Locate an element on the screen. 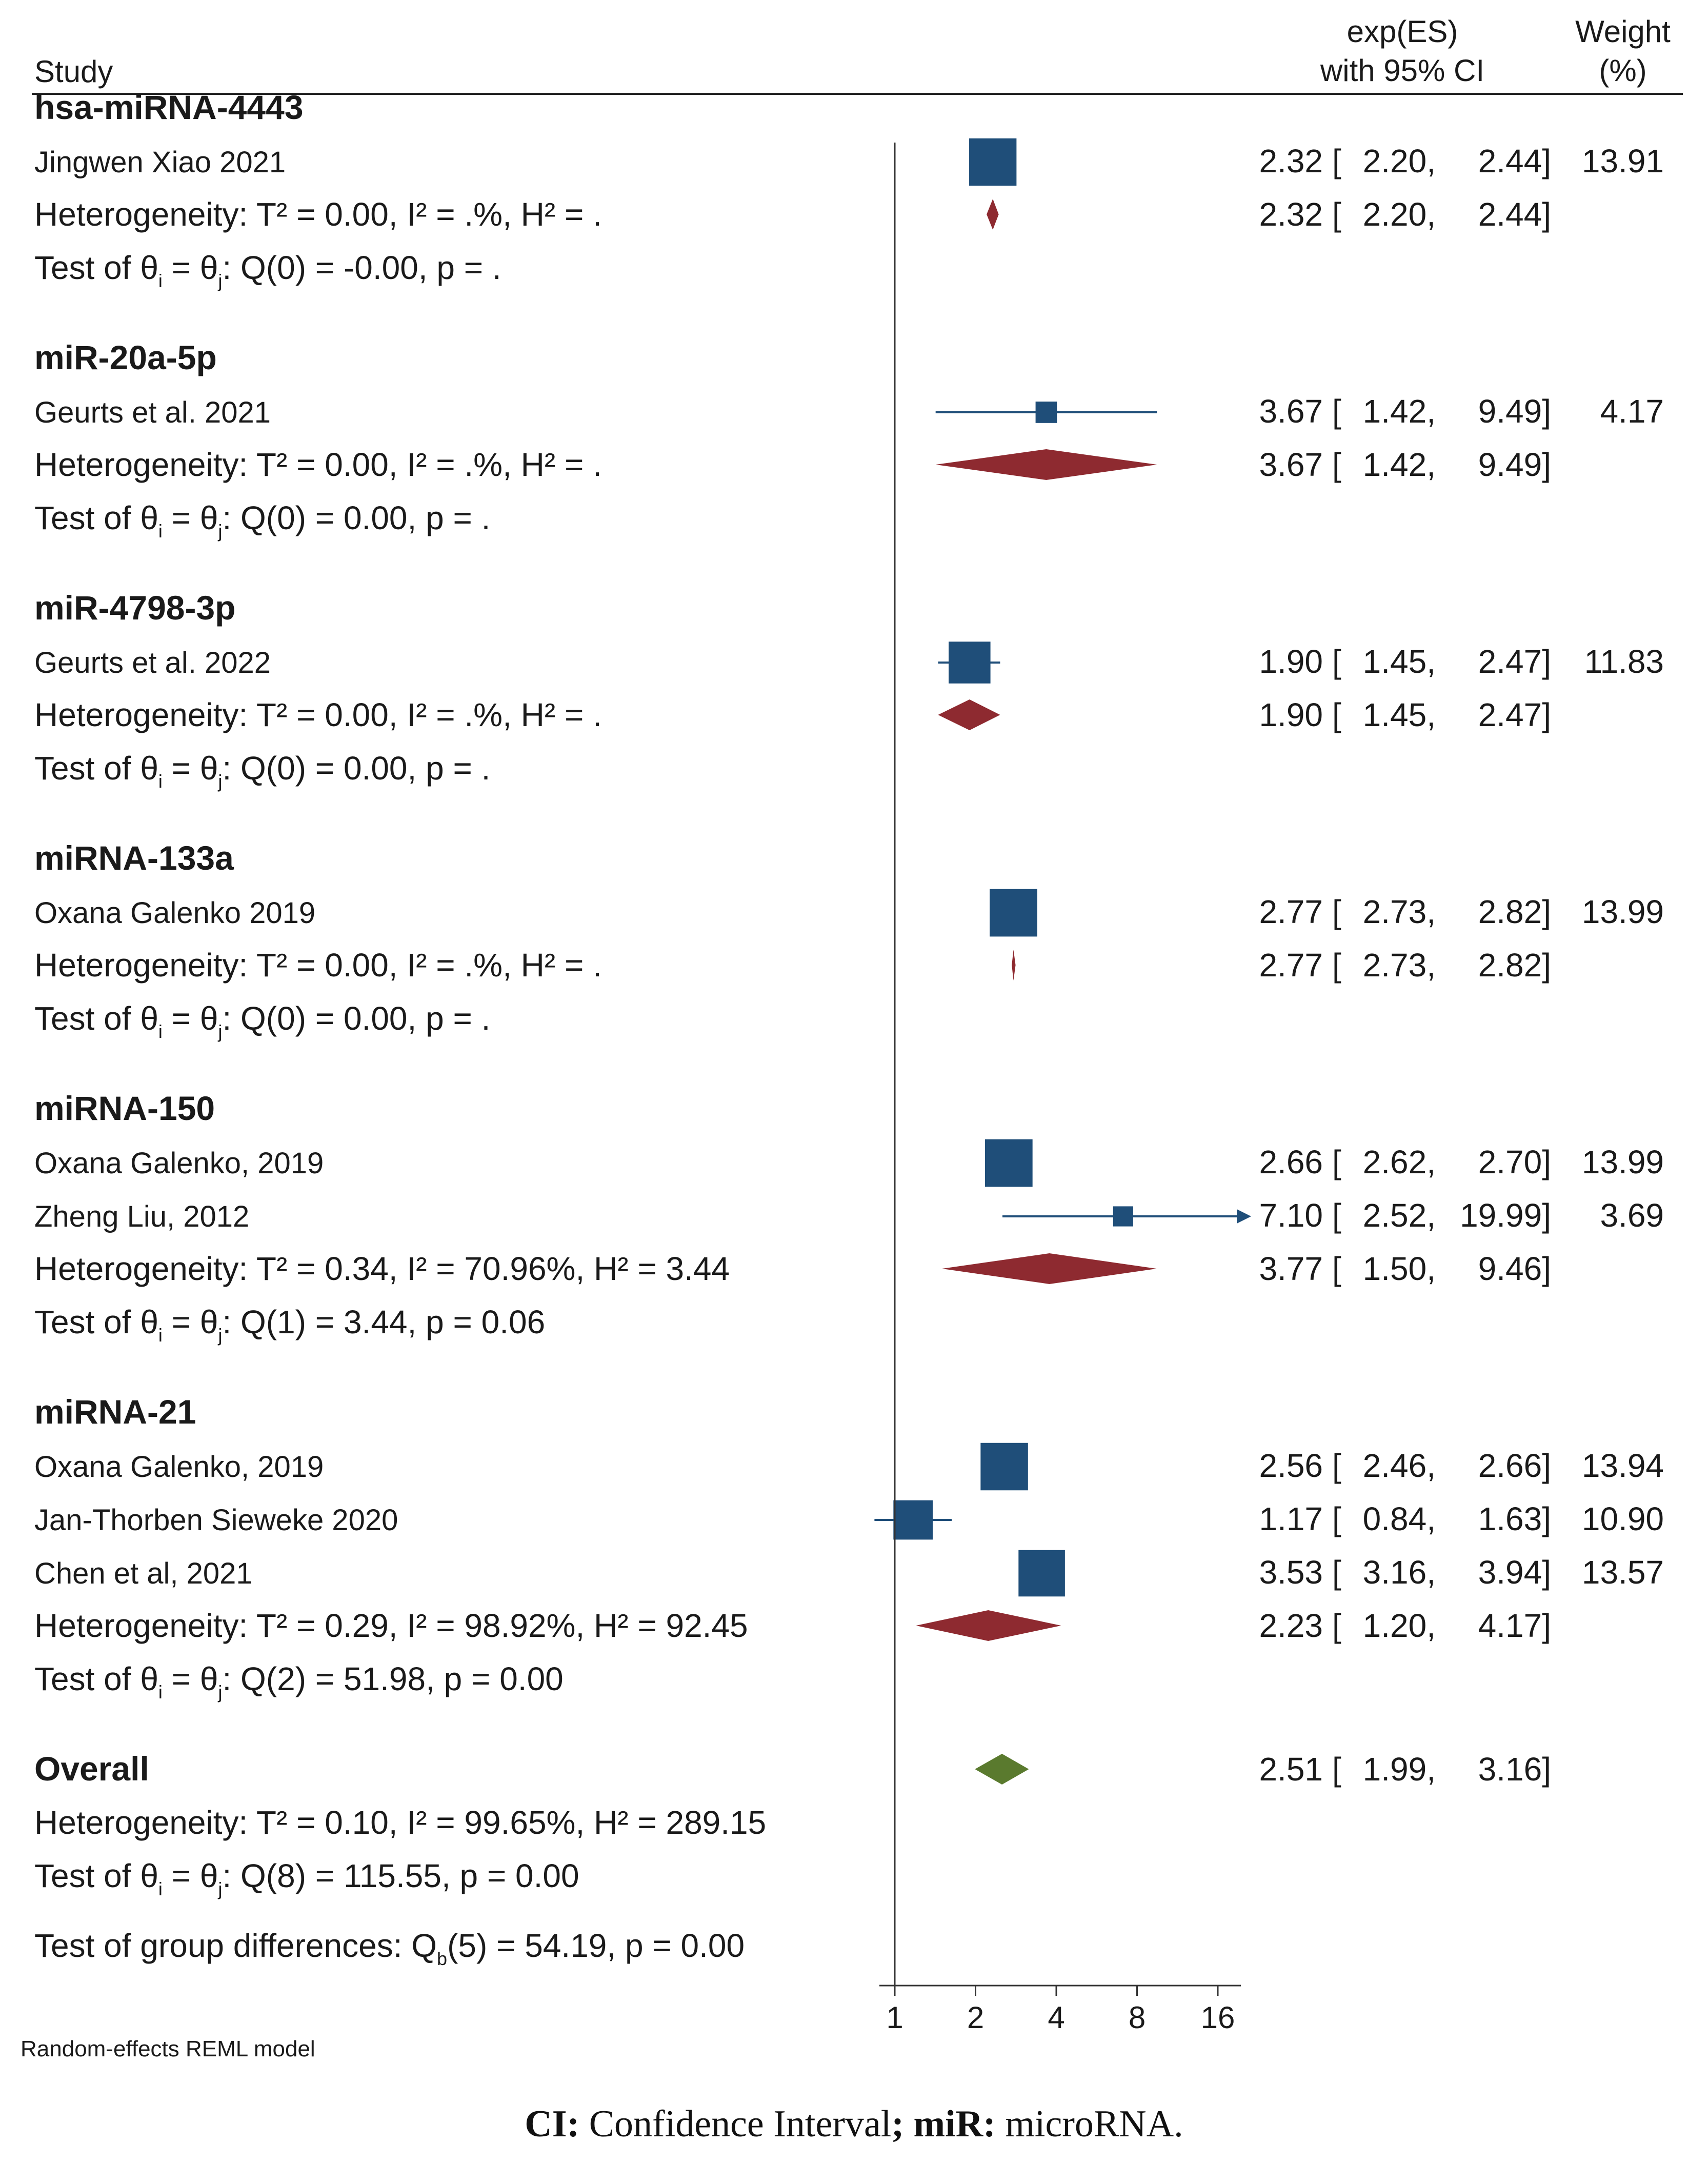 The height and width of the screenshot is (2163, 1708). overall-homogeneity-test: Test of θi = θj: Q(8) = 115.55, p = 0.00 is located at coordinates (306, 1878).